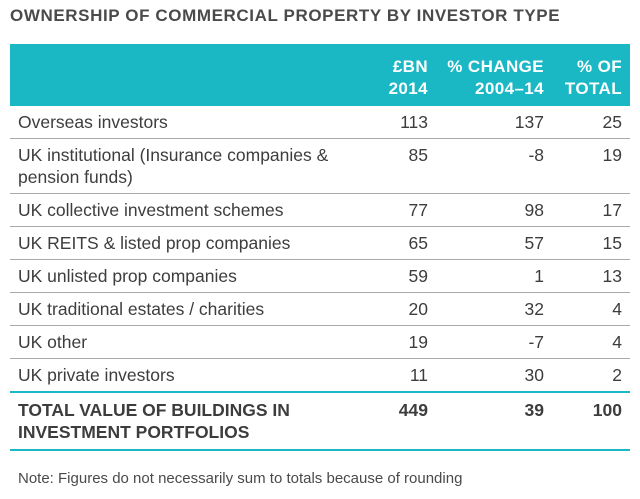  What do you see at coordinates (405, 210) in the screenshot?
I see `cell-bn-2014: 77` at bounding box center [405, 210].